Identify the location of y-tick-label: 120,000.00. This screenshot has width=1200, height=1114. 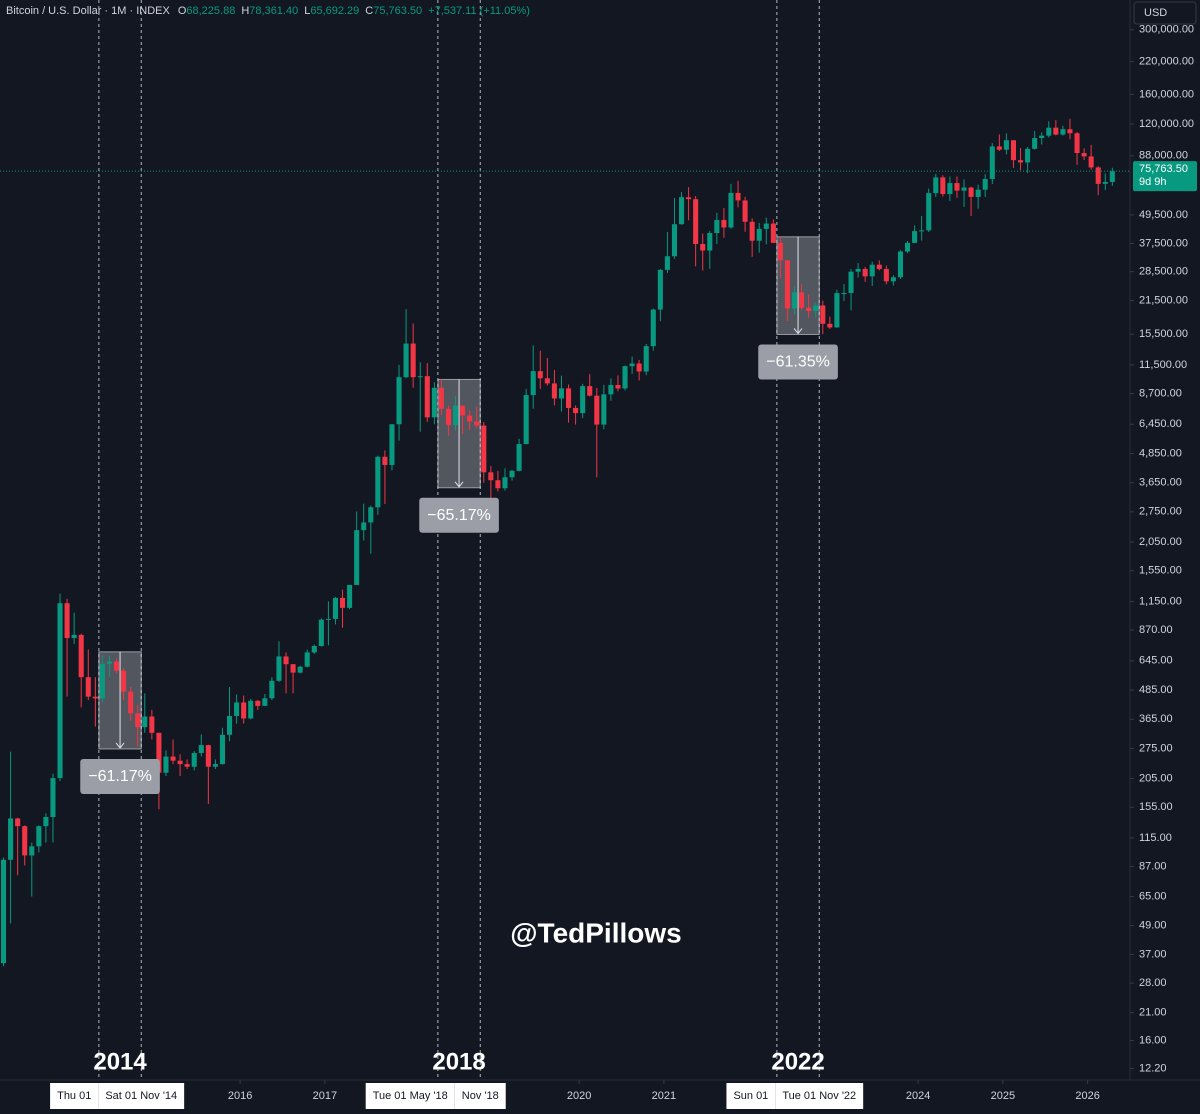
(1166, 124).